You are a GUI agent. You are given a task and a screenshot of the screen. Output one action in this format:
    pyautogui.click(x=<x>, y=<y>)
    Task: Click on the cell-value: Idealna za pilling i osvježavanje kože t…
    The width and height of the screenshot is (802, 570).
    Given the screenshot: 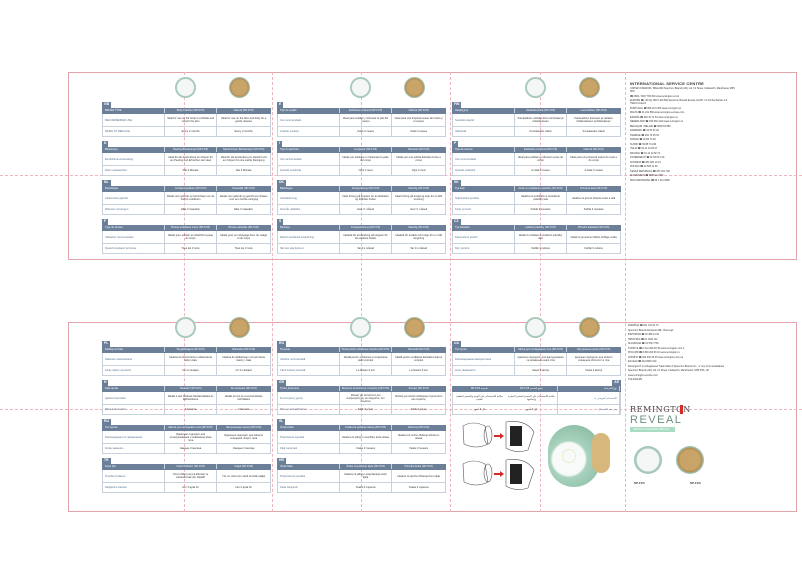 What is the action you would take?
    pyautogui.click(x=366, y=476)
    